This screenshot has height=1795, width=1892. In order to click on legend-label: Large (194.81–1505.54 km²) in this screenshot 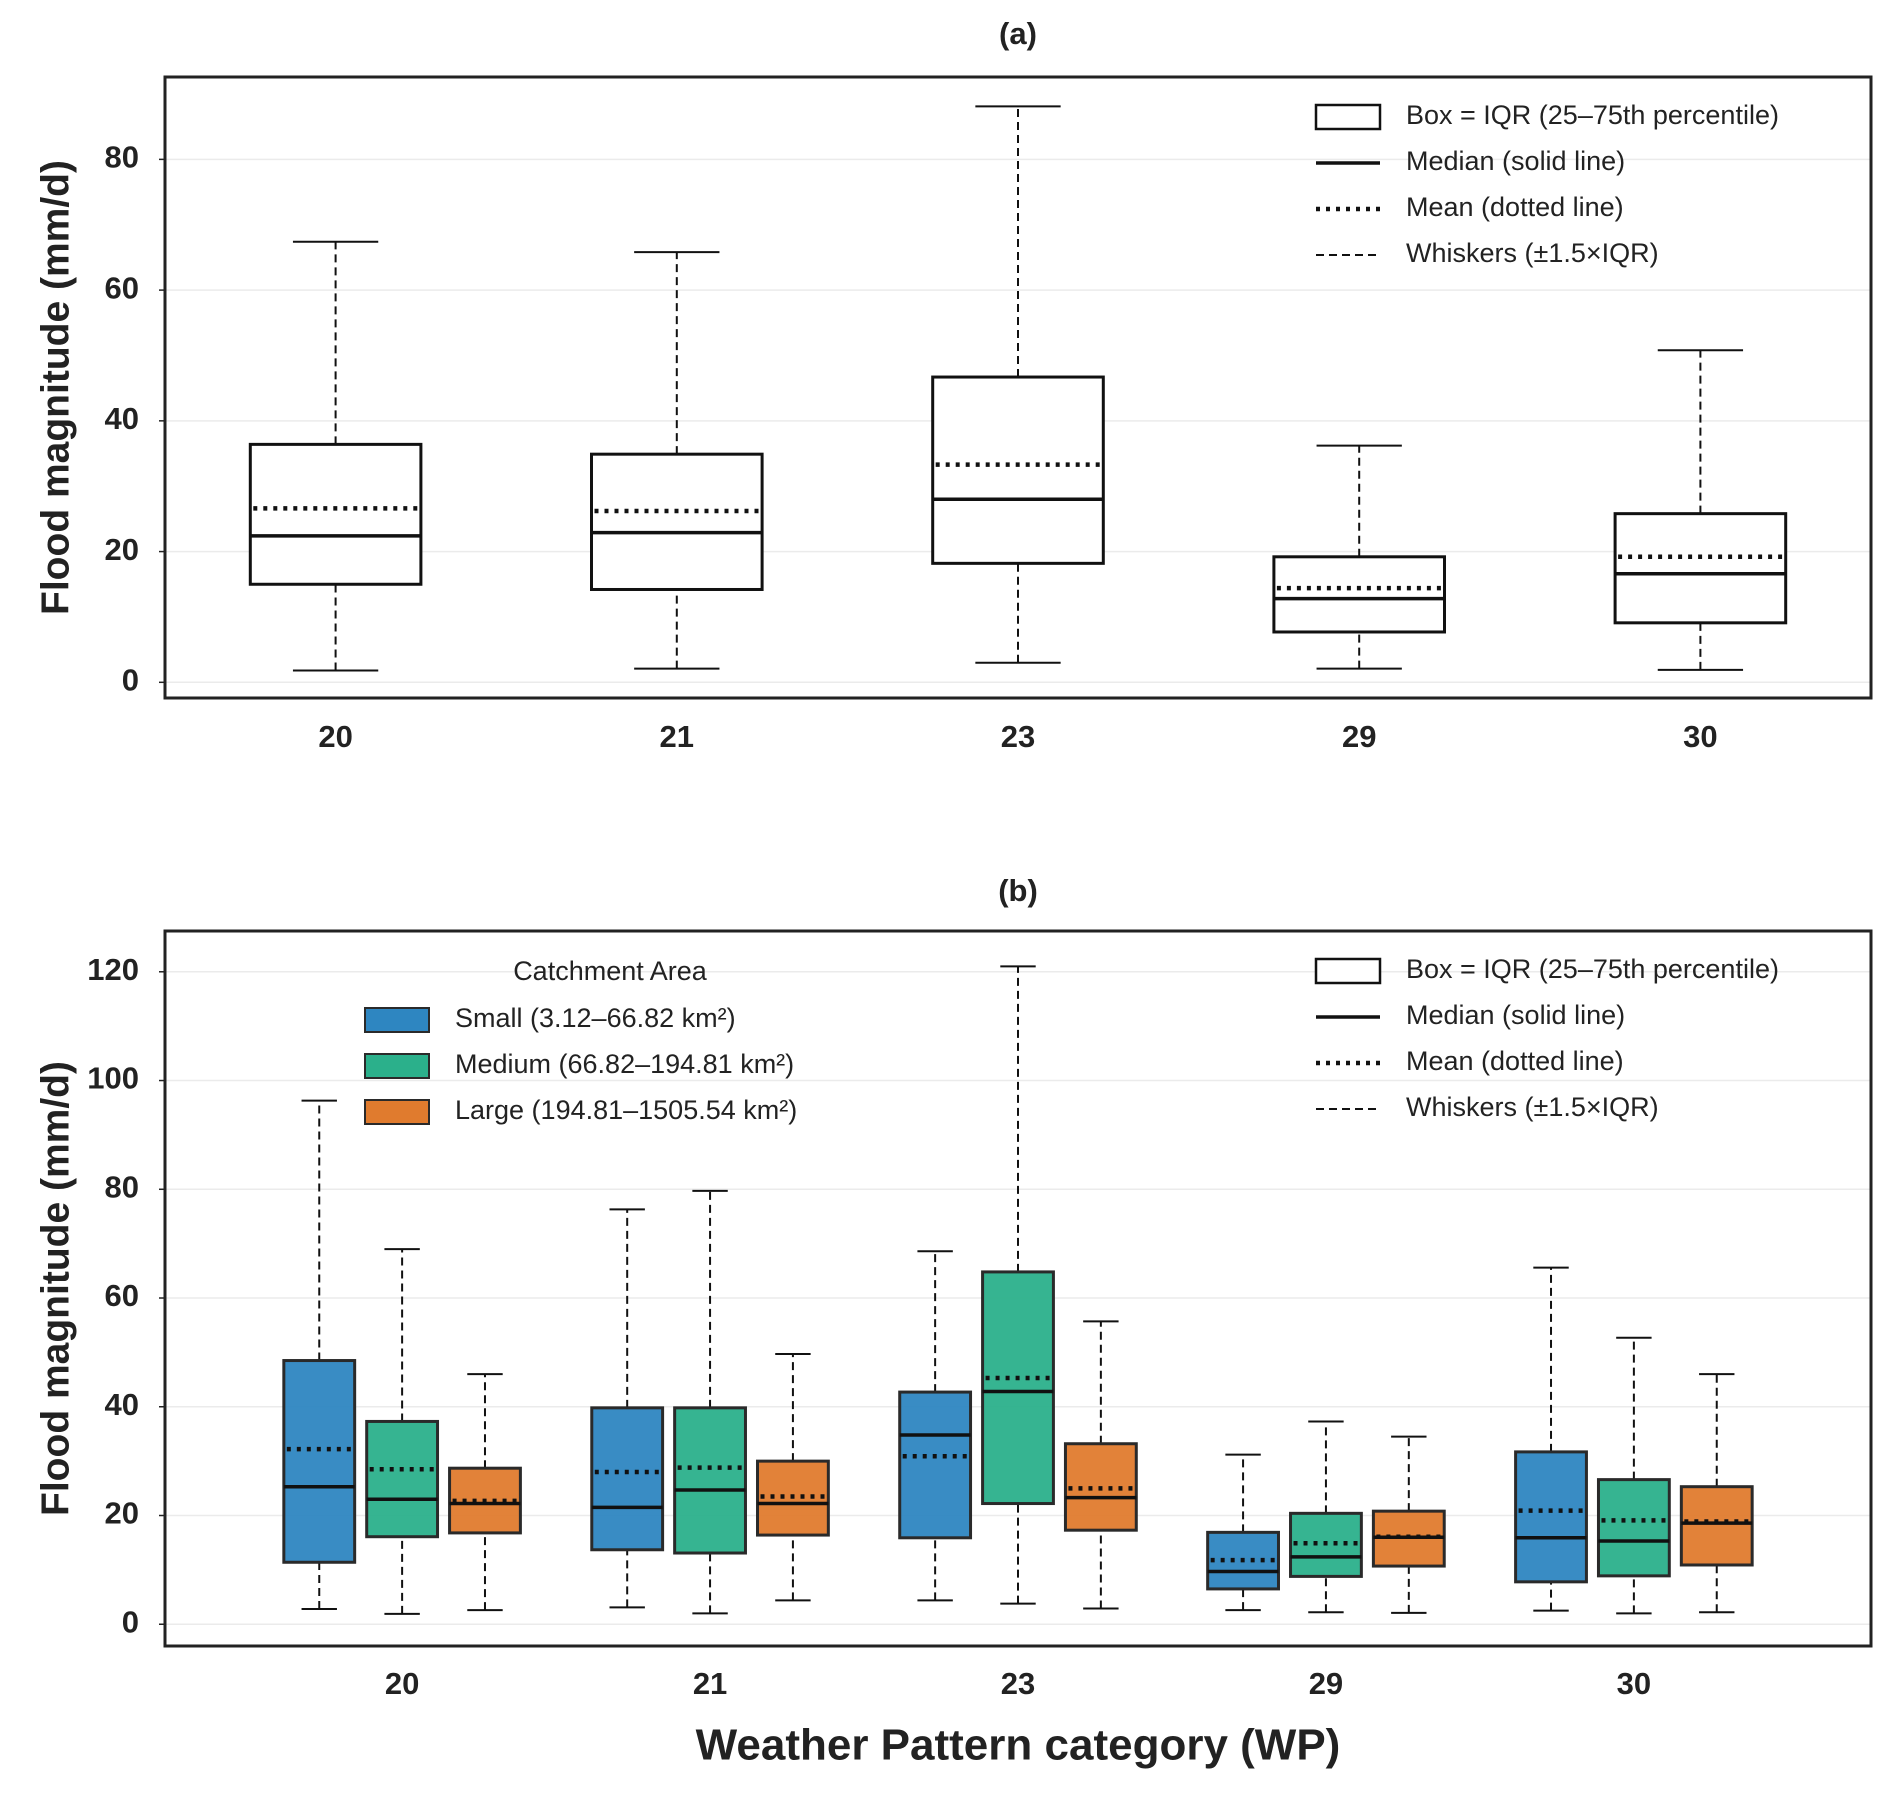, I will do `click(626, 1110)`.